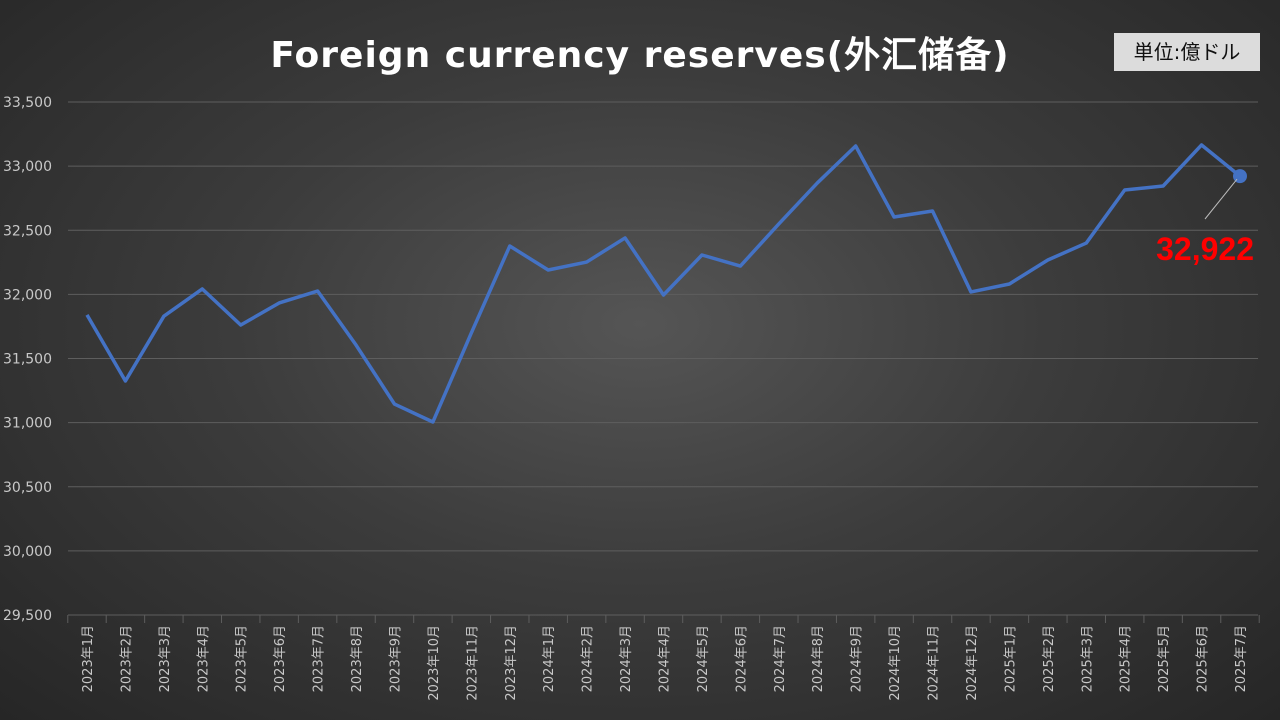 The width and height of the screenshot is (1280, 720). What do you see at coordinates (27, 424) in the screenshot?
I see `y-tick-label: 31,000` at bounding box center [27, 424].